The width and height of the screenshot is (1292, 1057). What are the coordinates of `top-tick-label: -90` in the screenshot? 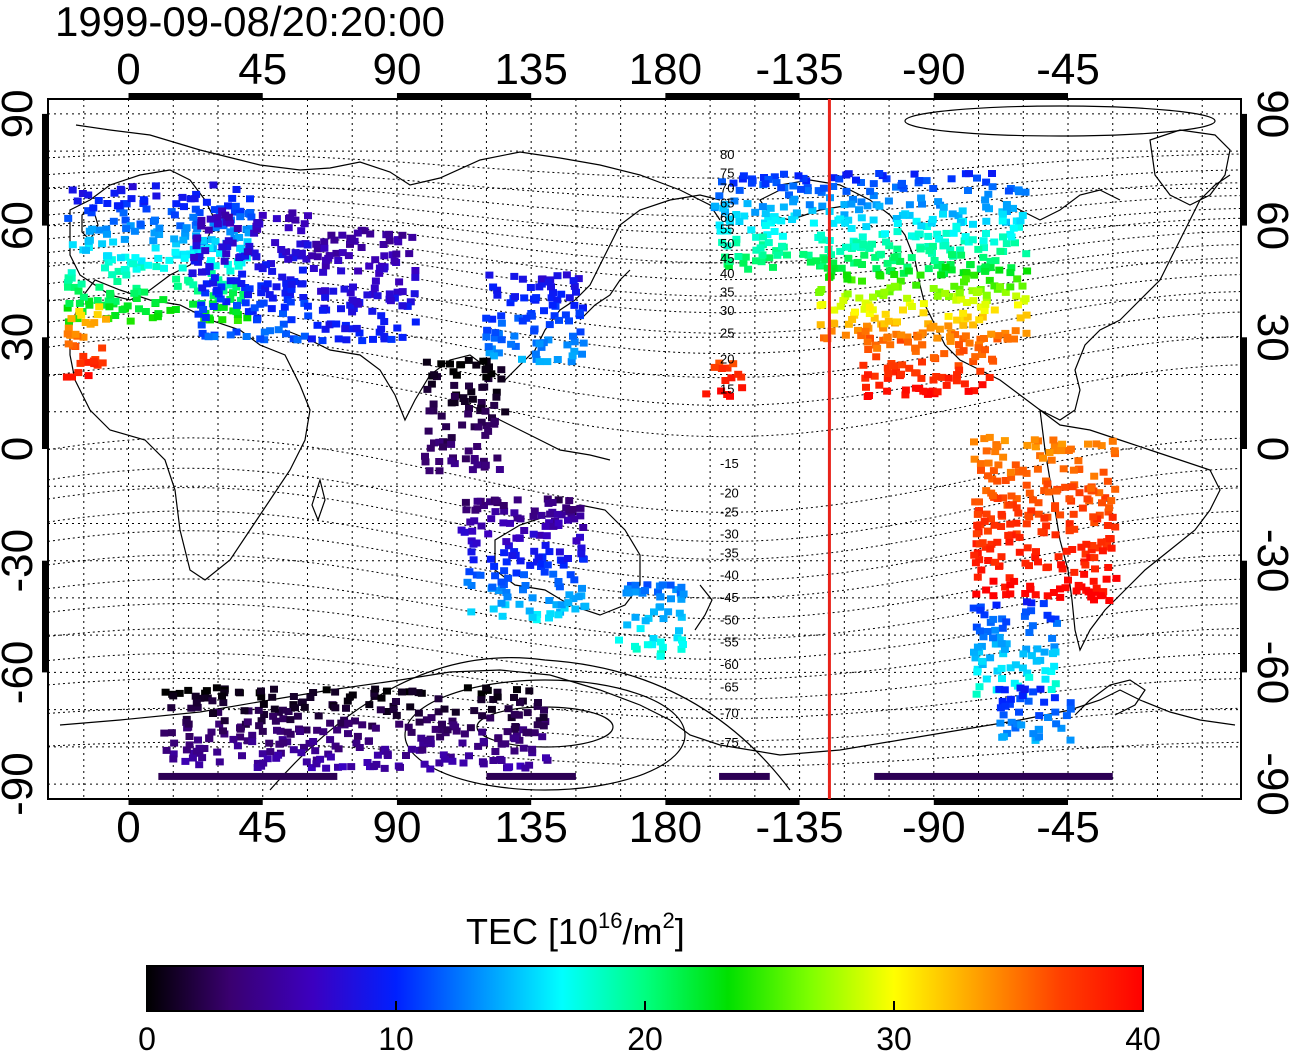 It's located at (934, 69).